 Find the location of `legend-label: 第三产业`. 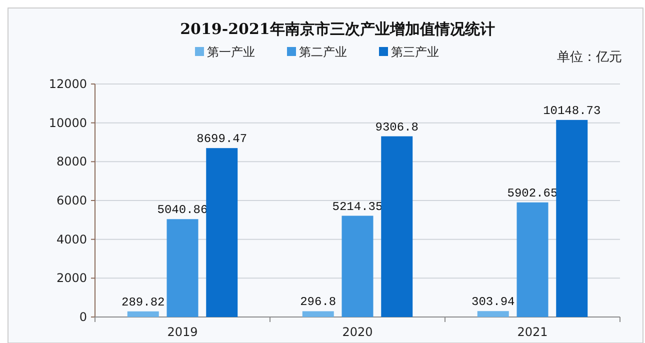

legend-label: 第三产业 is located at coordinates (415, 52).